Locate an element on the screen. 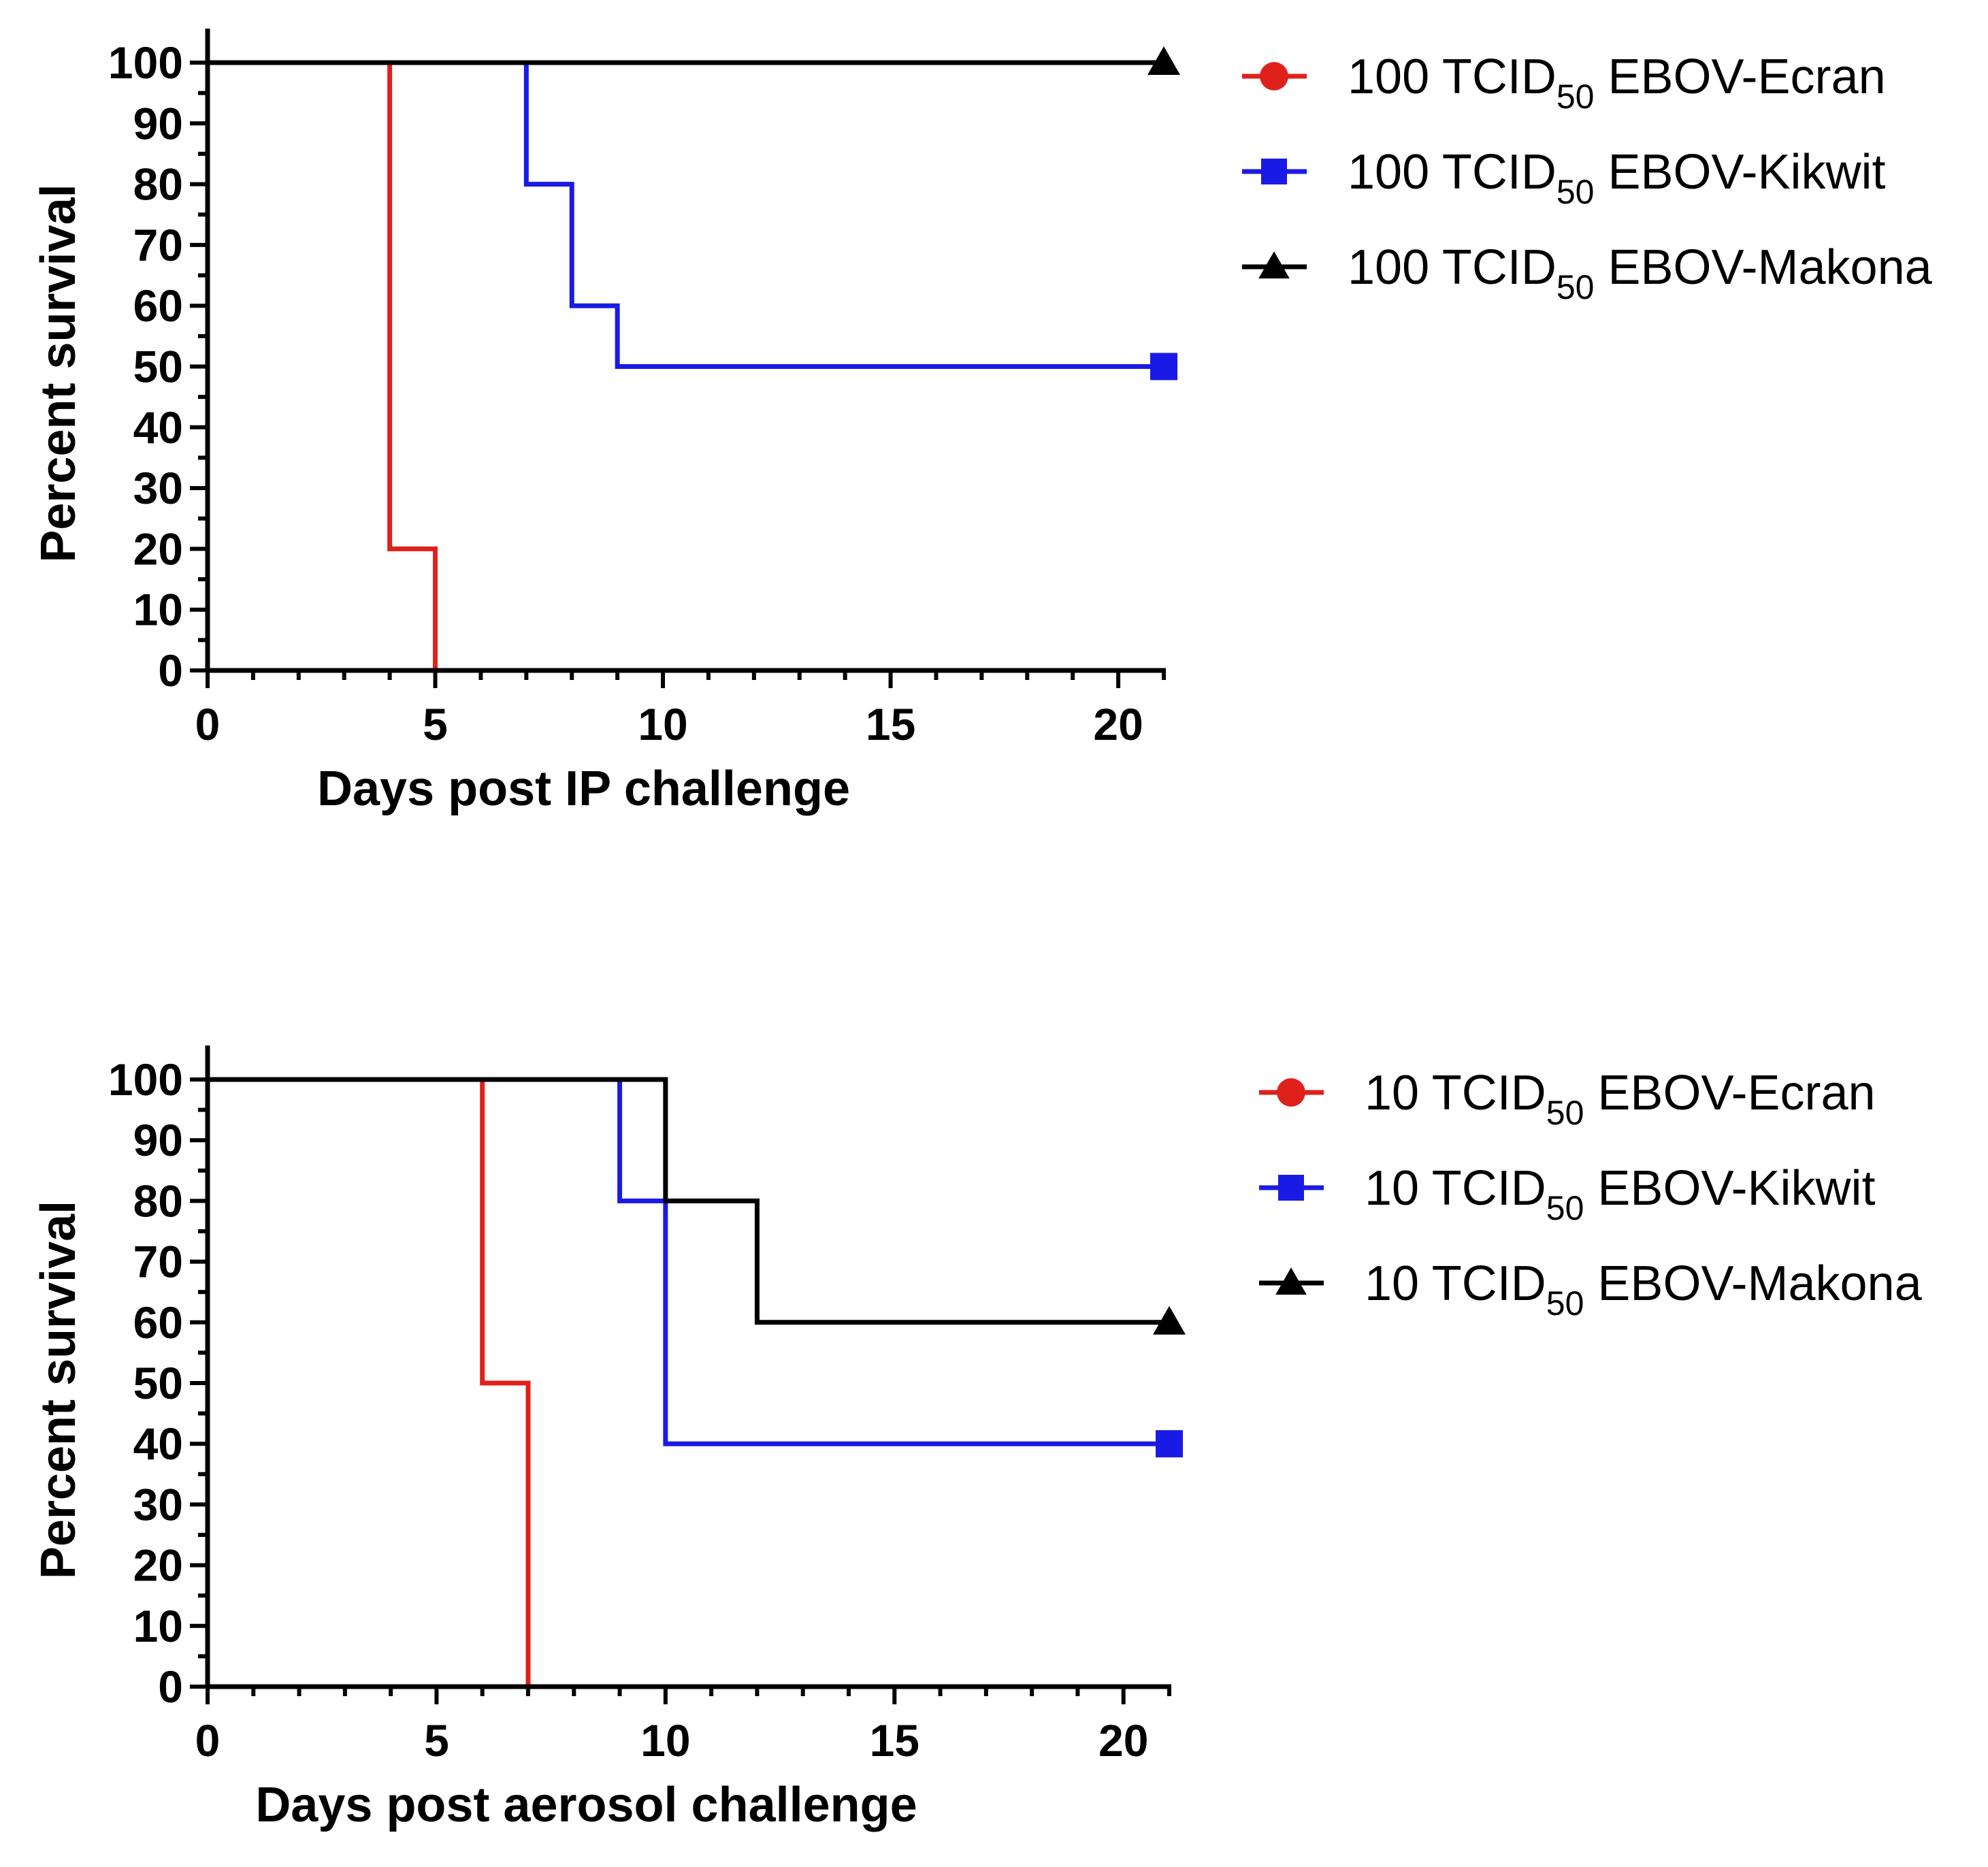  legend-label: 10 TCID50 EBOV-Makona is located at coordinates (1644, 1289).